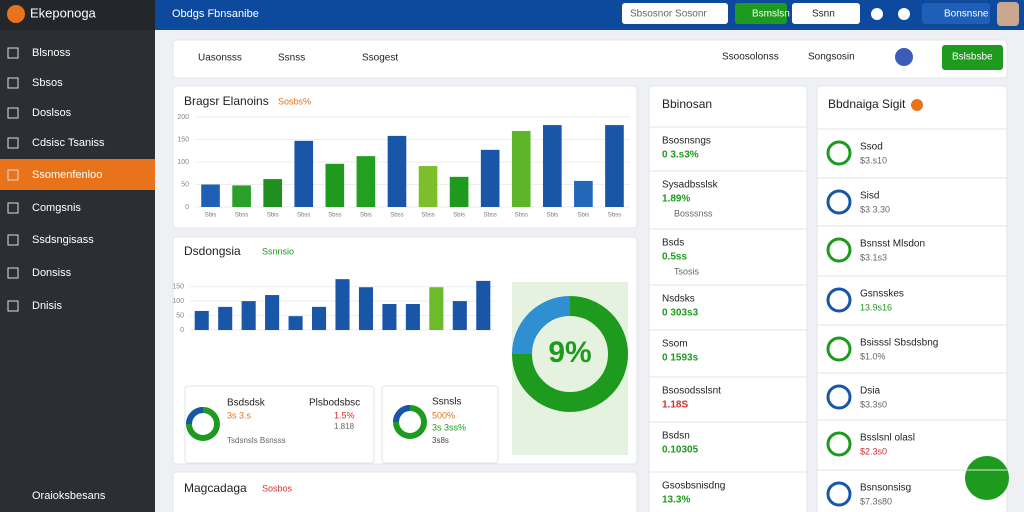 The width and height of the screenshot is (1024, 512). I want to click on search-box, so click(675, 13).